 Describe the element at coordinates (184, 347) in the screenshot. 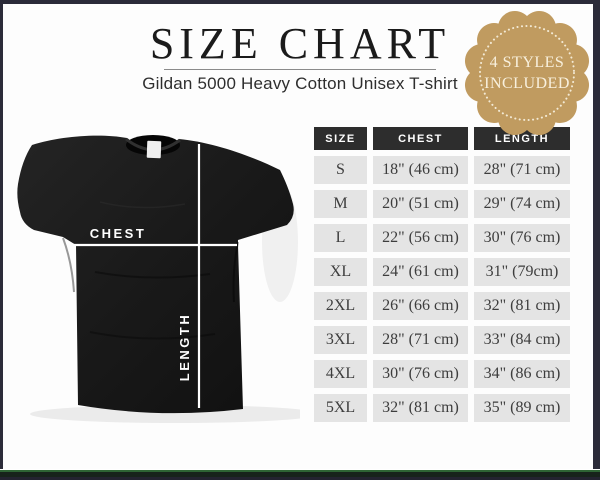

I see `length-label: LENGTH` at that location.